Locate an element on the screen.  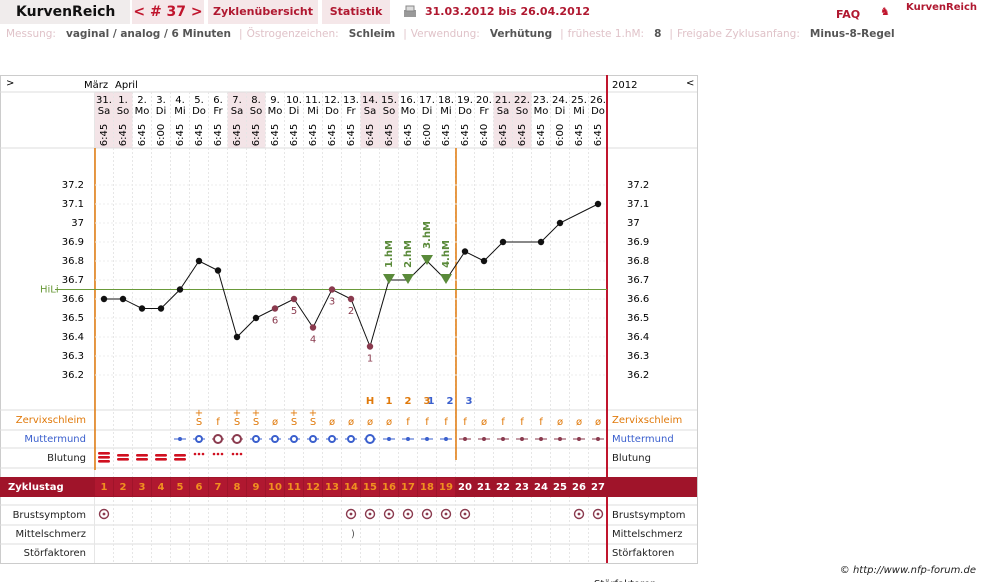
y-tick-label: 36.9 is located at coordinates (638, 242).